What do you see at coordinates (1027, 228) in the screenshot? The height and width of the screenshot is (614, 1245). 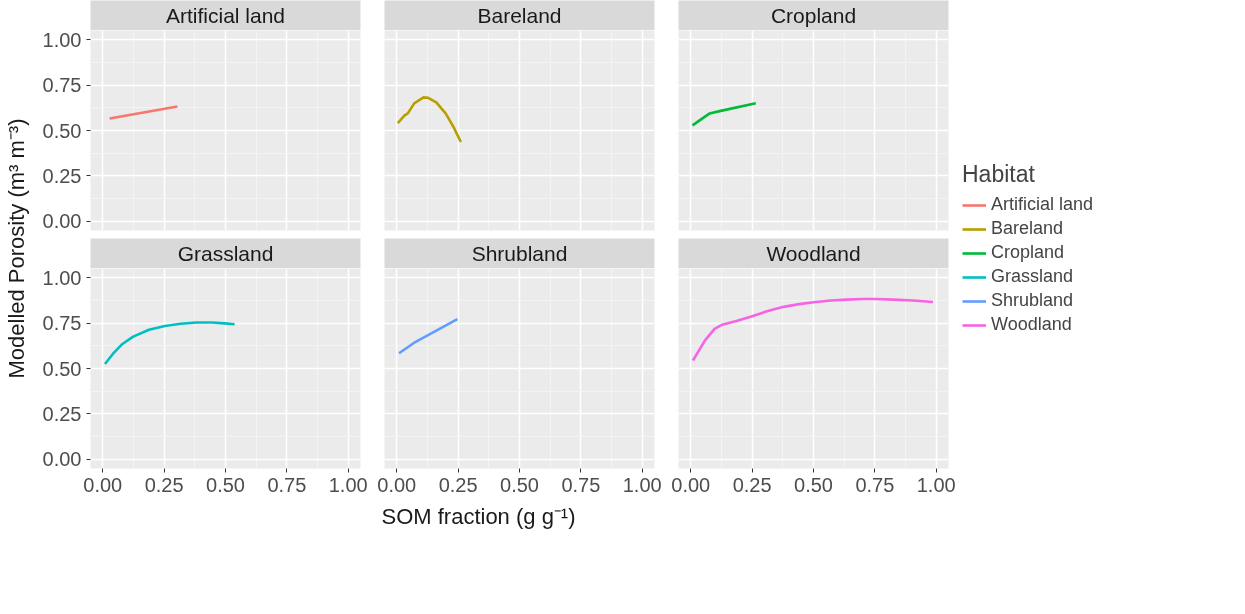 I see `legend-label: Bareland` at bounding box center [1027, 228].